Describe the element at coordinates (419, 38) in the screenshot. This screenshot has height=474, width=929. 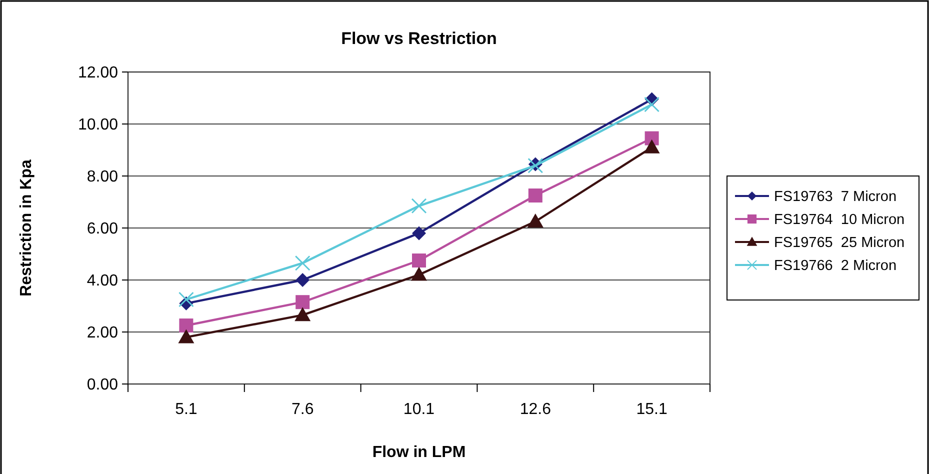
I see `chart-title: Flow vs Restriction` at that location.